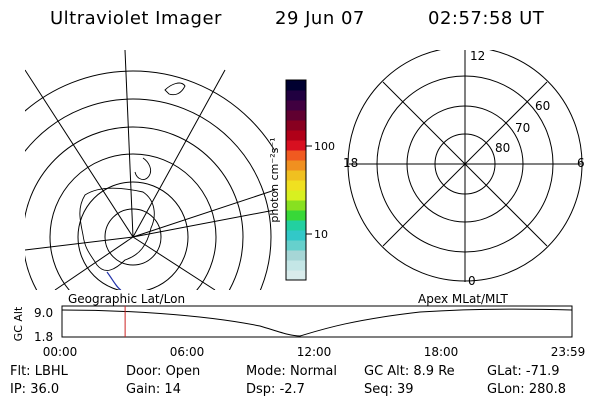  I want to click on status-key: GLon:, so click(506, 389).